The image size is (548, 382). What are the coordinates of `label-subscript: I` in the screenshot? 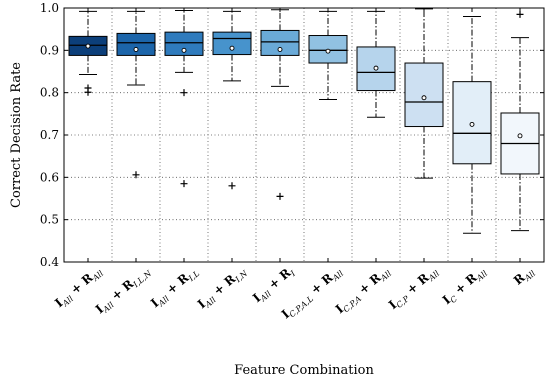 It's located at (293, 273).